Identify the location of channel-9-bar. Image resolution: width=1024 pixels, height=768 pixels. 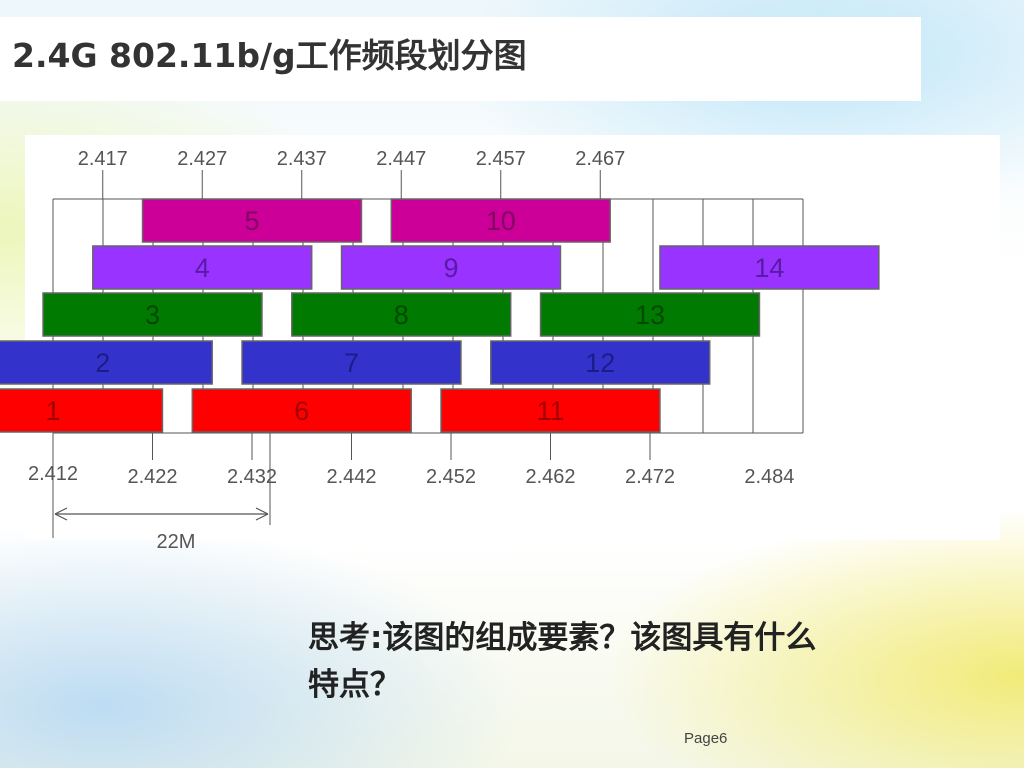
(451, 267).